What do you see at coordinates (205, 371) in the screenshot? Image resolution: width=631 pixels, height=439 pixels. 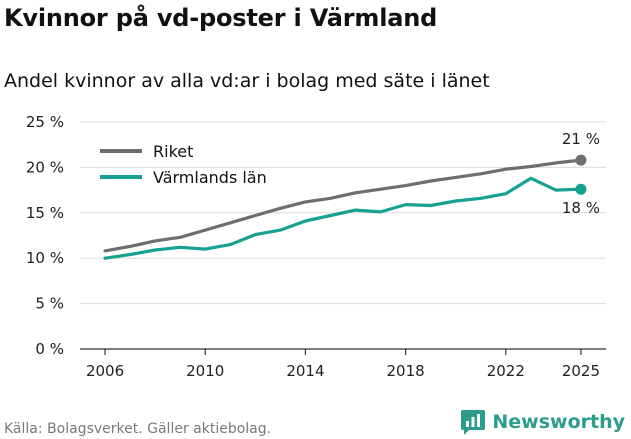 I see `x-tick-label: 2010` at bounding box center [205, 371].